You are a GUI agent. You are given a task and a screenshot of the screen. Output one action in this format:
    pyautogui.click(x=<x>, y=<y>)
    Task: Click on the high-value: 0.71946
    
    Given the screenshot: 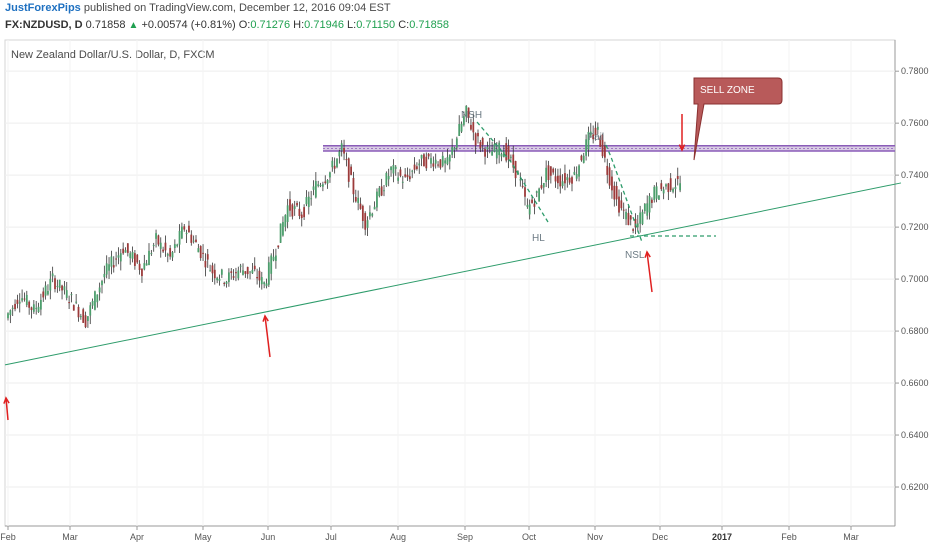 What is the action you would take?
    pyautogui.click(x=324, y=25)
    